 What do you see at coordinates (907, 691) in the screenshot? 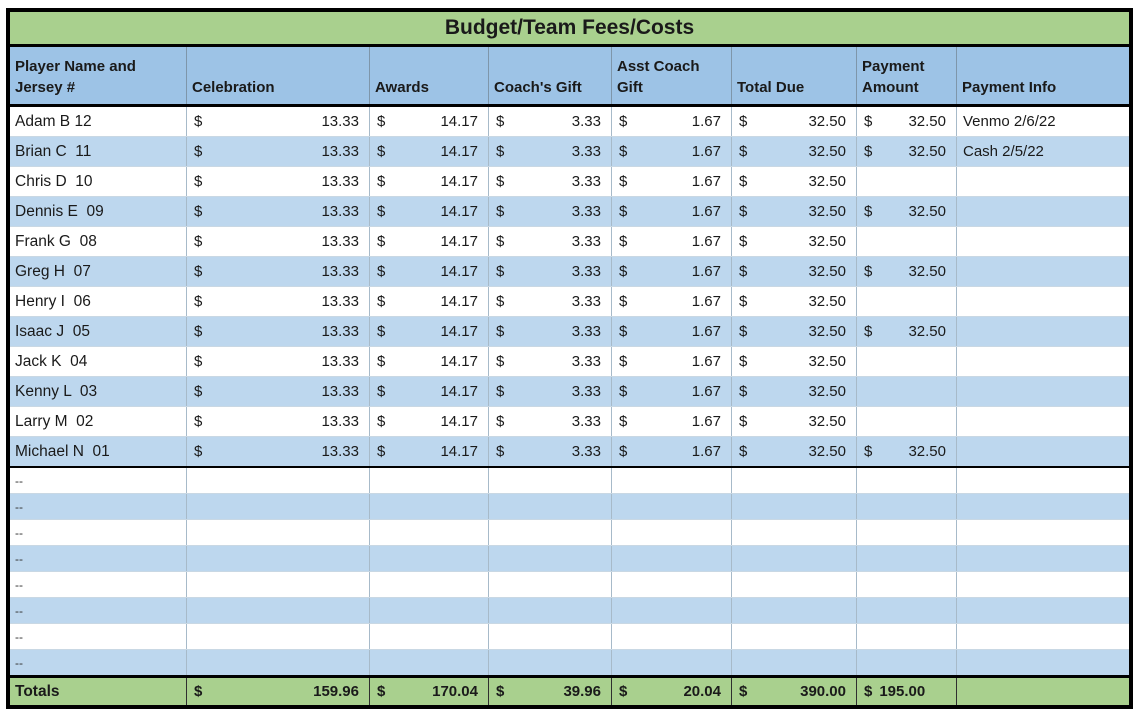
I see `totals-payment-amount-cell: $ 195.00` at bounding box center [907, 691].